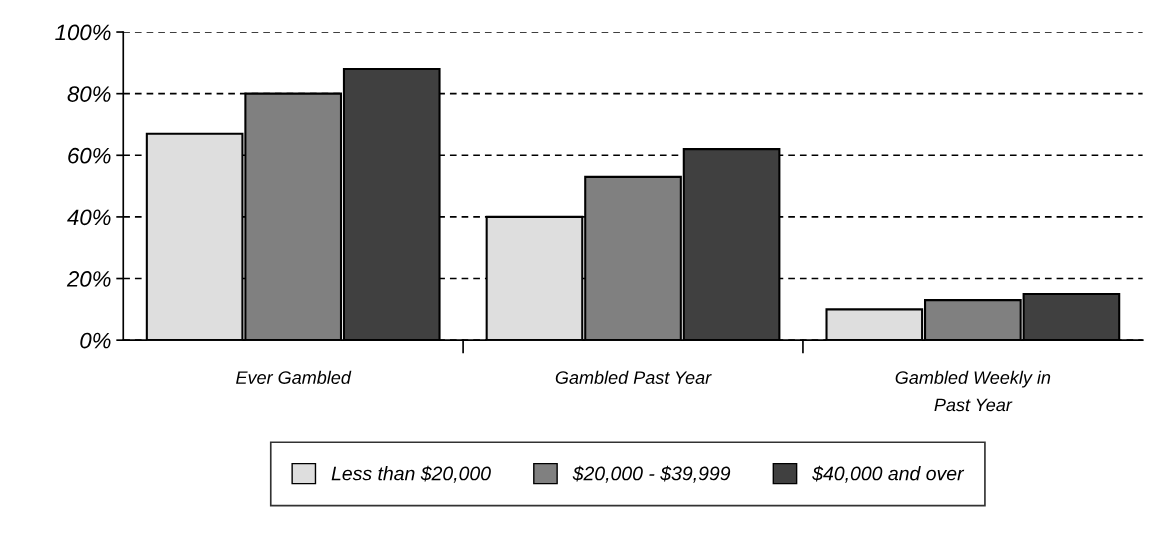 This screenshot has width=1152, height=534. Describe the element at coordinates (294, 377) in the screenshot. I see `x-tick-label: Ever Gambled` at that location.